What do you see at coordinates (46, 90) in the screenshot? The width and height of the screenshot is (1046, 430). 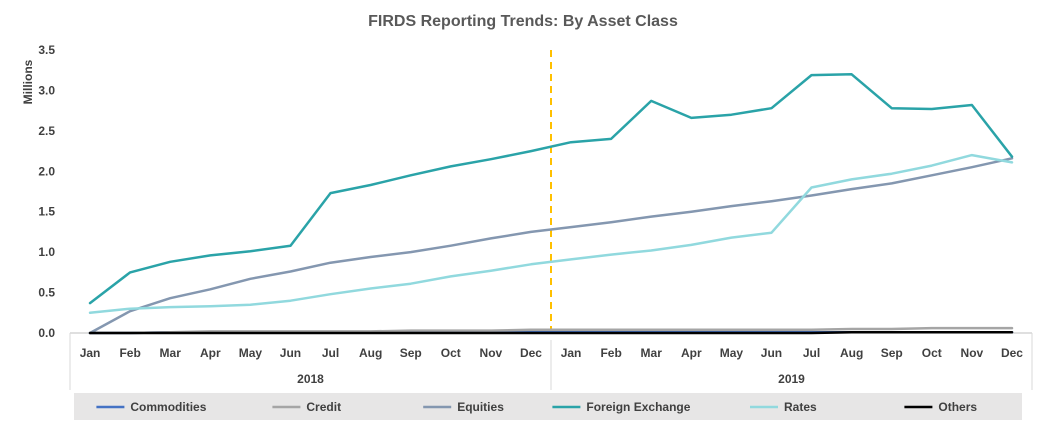 I see `y-tick-label: 3.0` at bounding box center [46, 90].